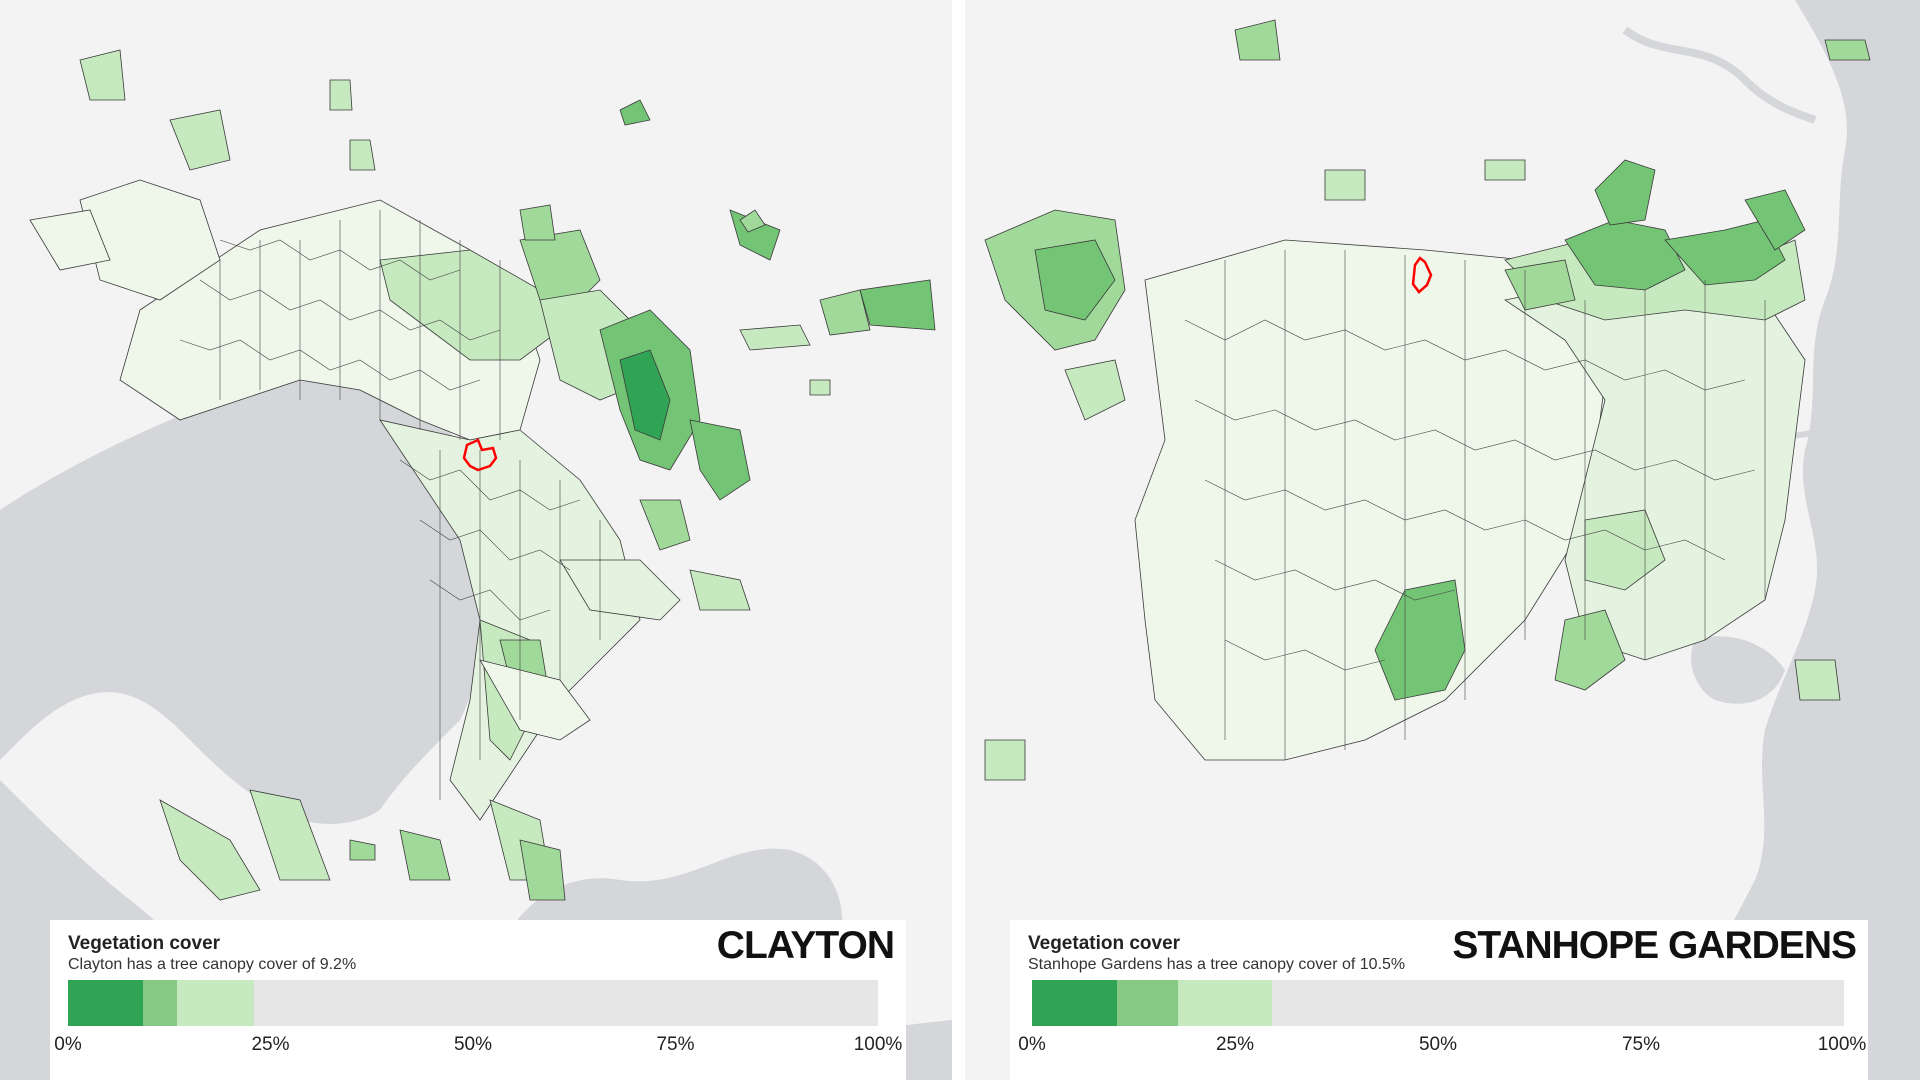 Image resolution: width=1920 pixels, height=1080 pixels. What do you see at coordinates (480, 455) in the screenshot?
I see `highlighted-suburb-clayton` at bounding box center [480, 455].